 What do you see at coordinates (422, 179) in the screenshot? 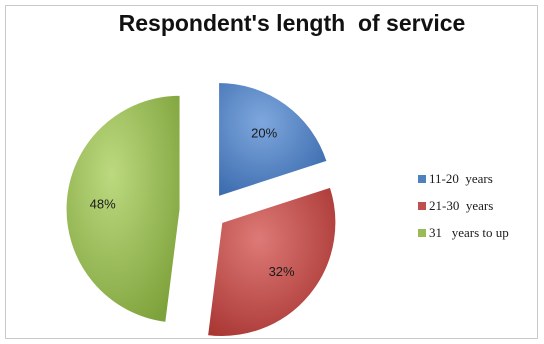
I see `legend-swatch-blue` at bounding box center [422, 179].